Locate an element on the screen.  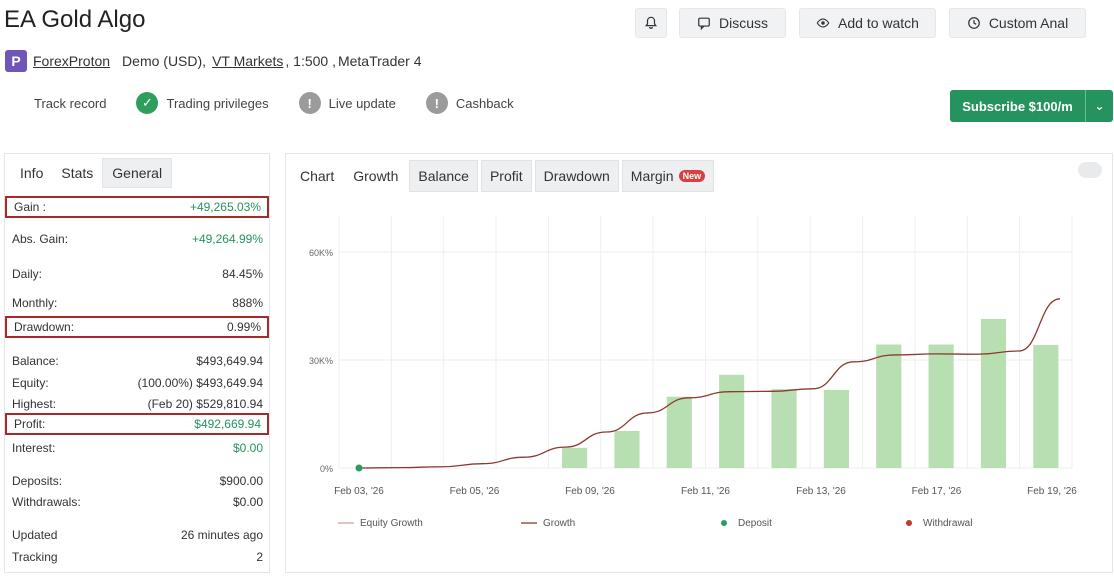
alert-icon: ! is located at coordinates (436, 103).